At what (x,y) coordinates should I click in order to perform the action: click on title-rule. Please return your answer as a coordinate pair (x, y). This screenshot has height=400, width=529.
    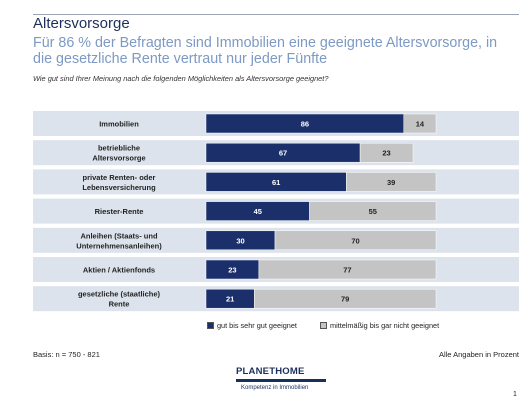
    Looking at the image, I should click on (276, 14).